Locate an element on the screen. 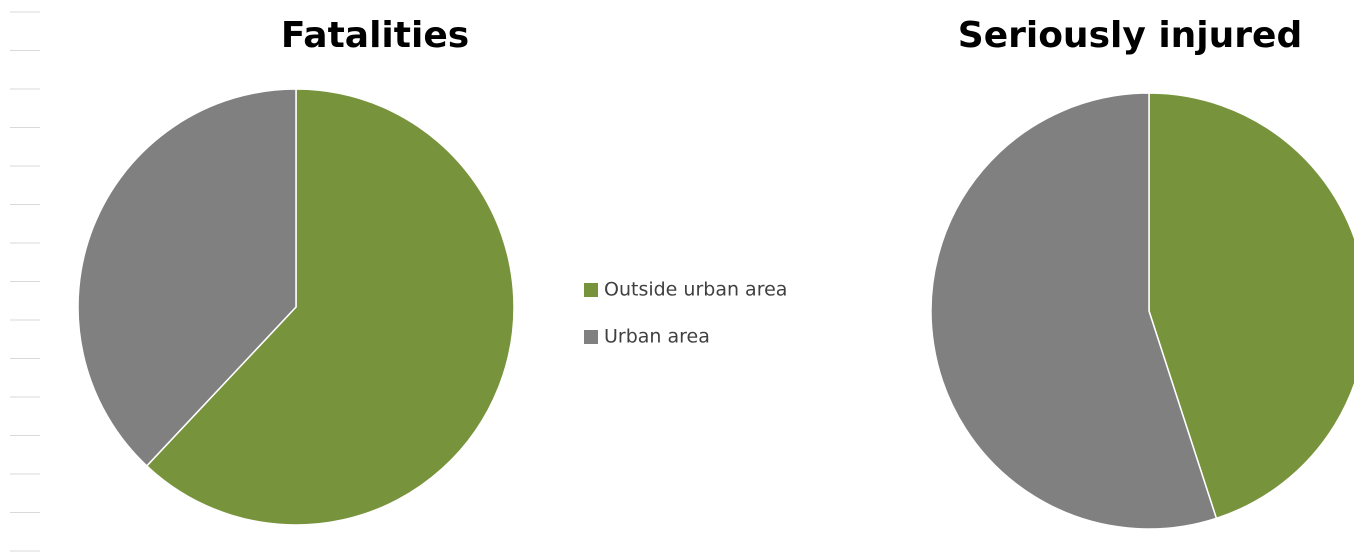  legend-label: Urban area is located at coordinates (657, 337).